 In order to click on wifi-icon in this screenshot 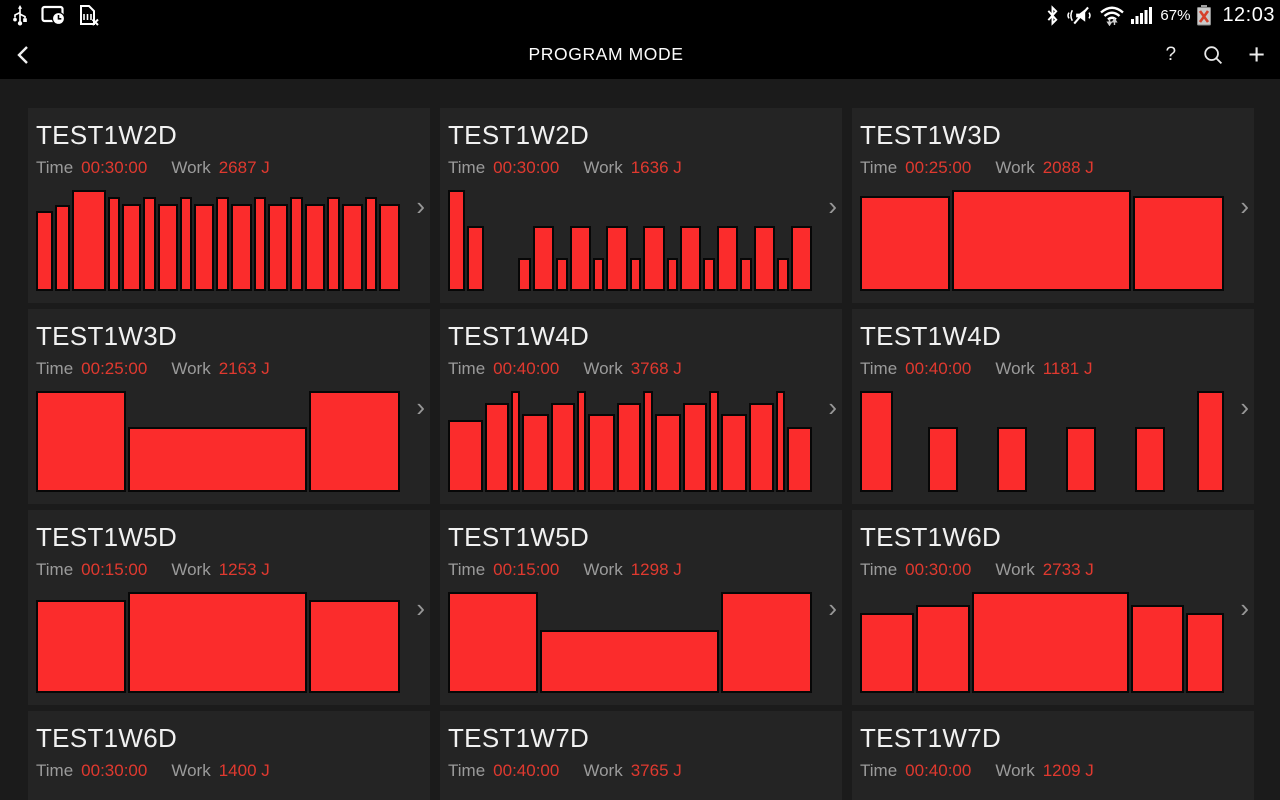, I will do `click(1112, 15)`.